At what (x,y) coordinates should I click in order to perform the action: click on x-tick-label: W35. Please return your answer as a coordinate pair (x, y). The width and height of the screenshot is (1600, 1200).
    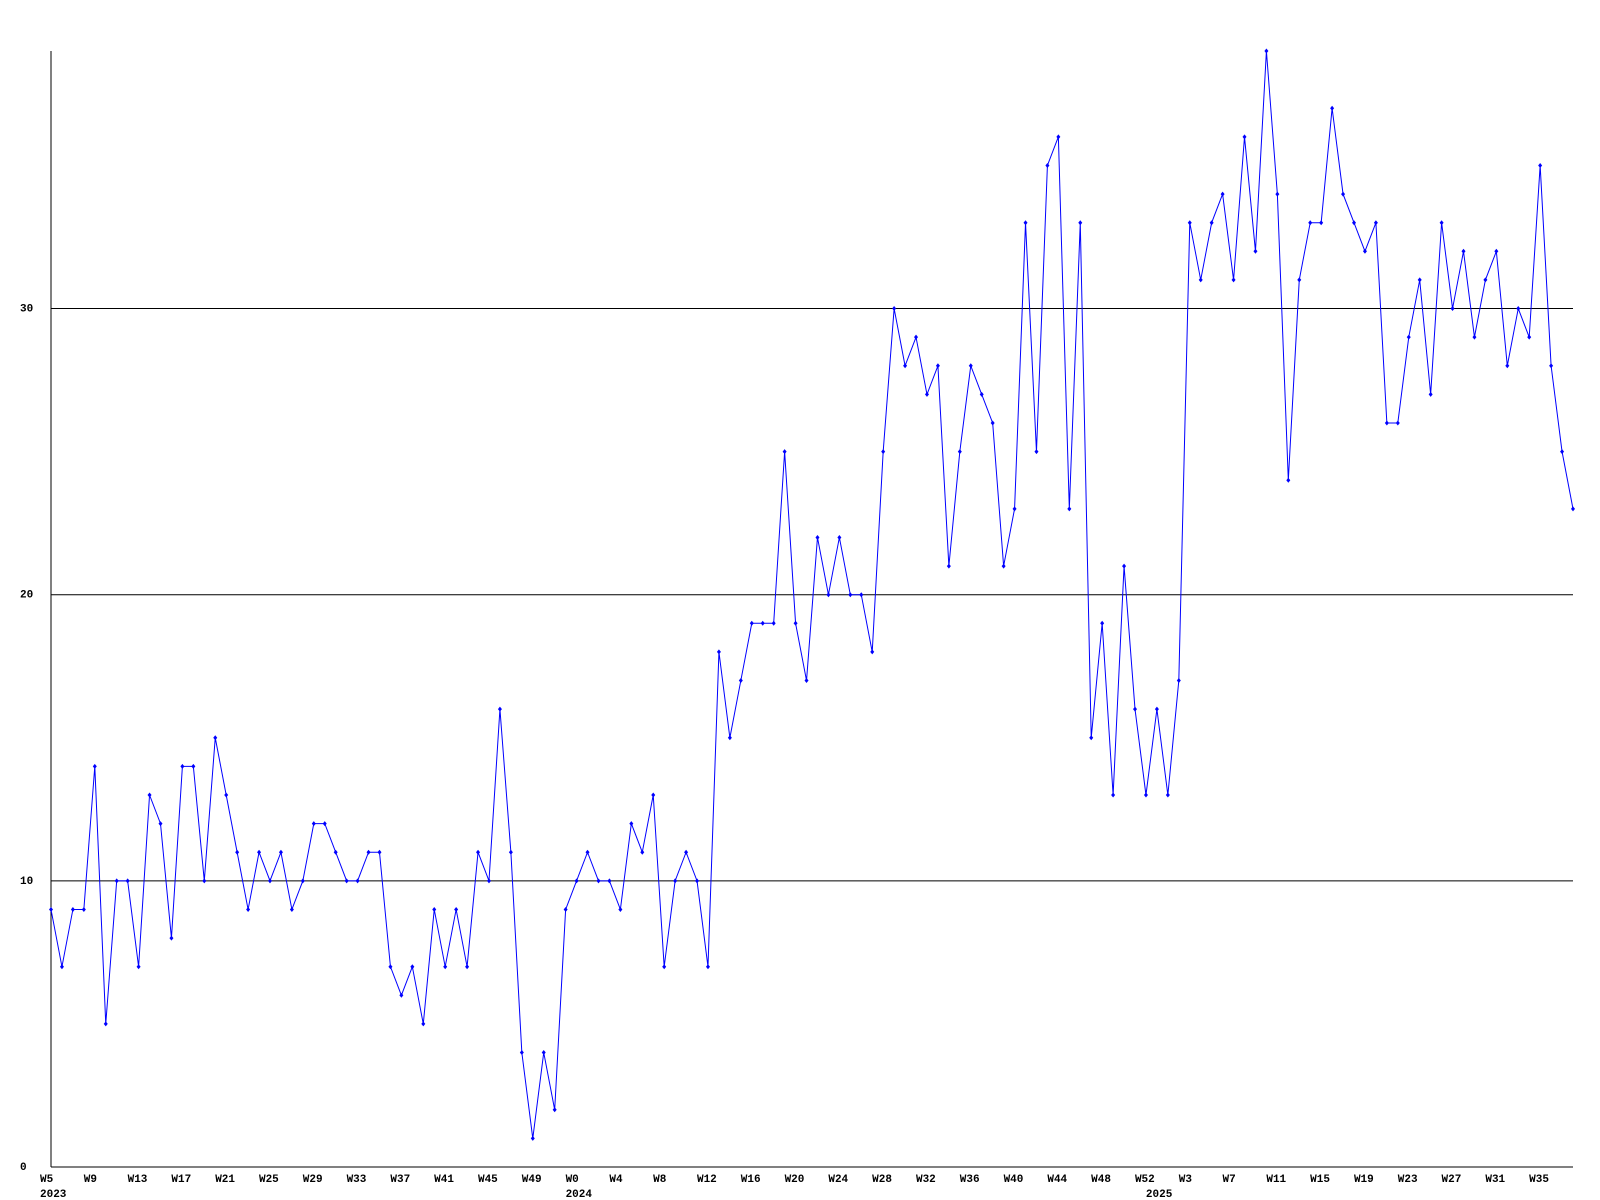
    Looking at the image, I should click on (1539, 1180).